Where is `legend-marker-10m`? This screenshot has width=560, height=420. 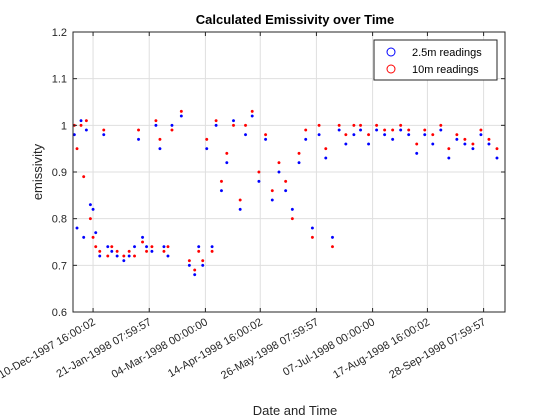 legend-marker-10m is located at coordinates (391, 69).